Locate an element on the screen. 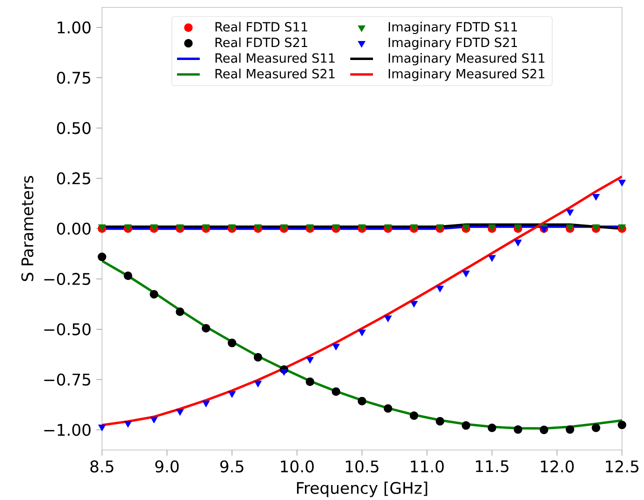 The height and width of the screenshot is (500, 644). y-tick-label: 0.50 is located at coordinates (74, 128).